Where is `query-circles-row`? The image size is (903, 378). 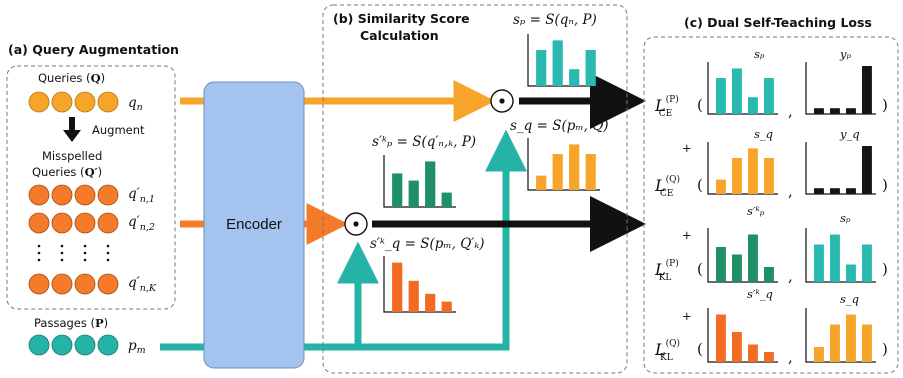
query-circles-row is located at coordinates (73, 102).